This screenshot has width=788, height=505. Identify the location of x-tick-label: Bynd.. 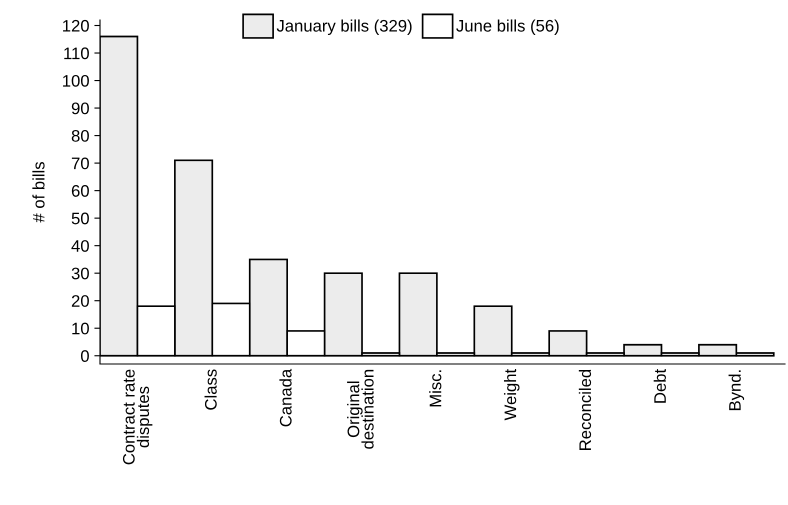
(736, 390).